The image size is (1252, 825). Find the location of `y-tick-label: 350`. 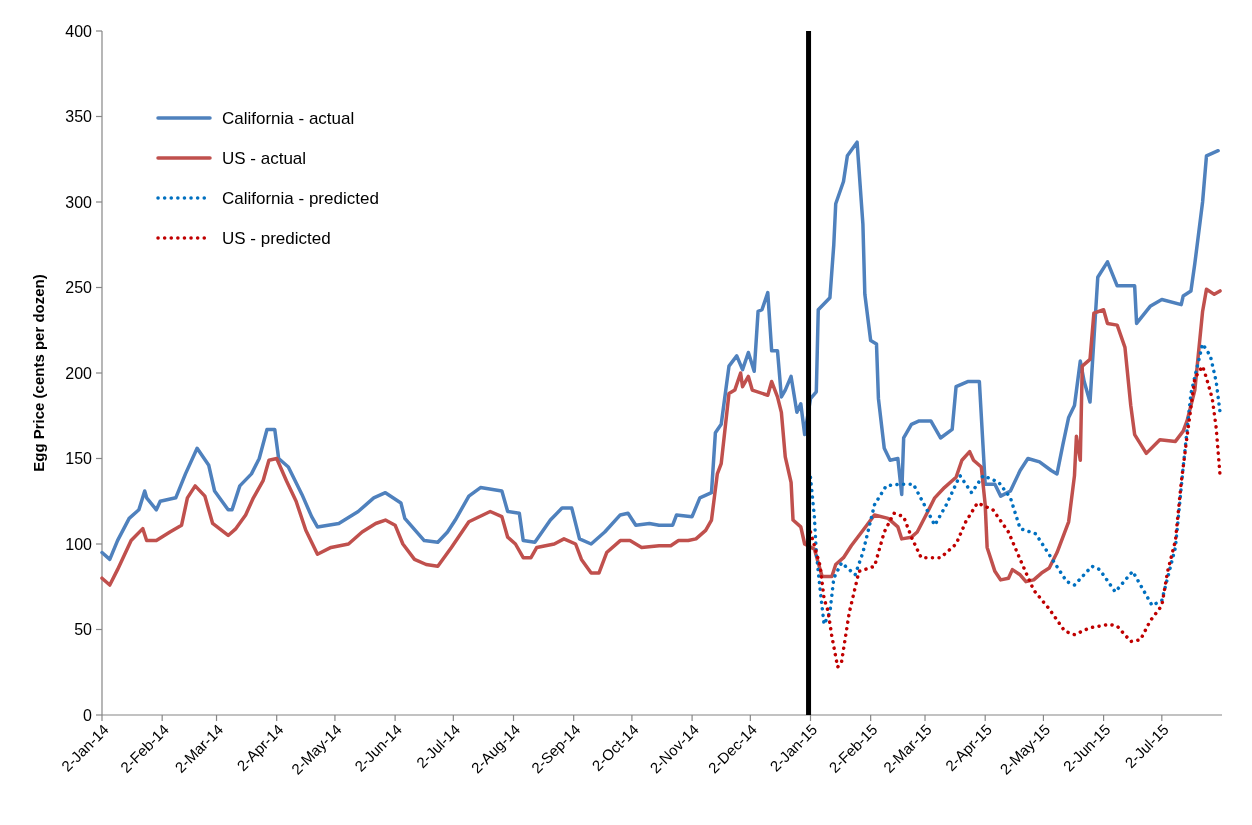

y-tick-label: 350 is located at coordinates (79, 117).